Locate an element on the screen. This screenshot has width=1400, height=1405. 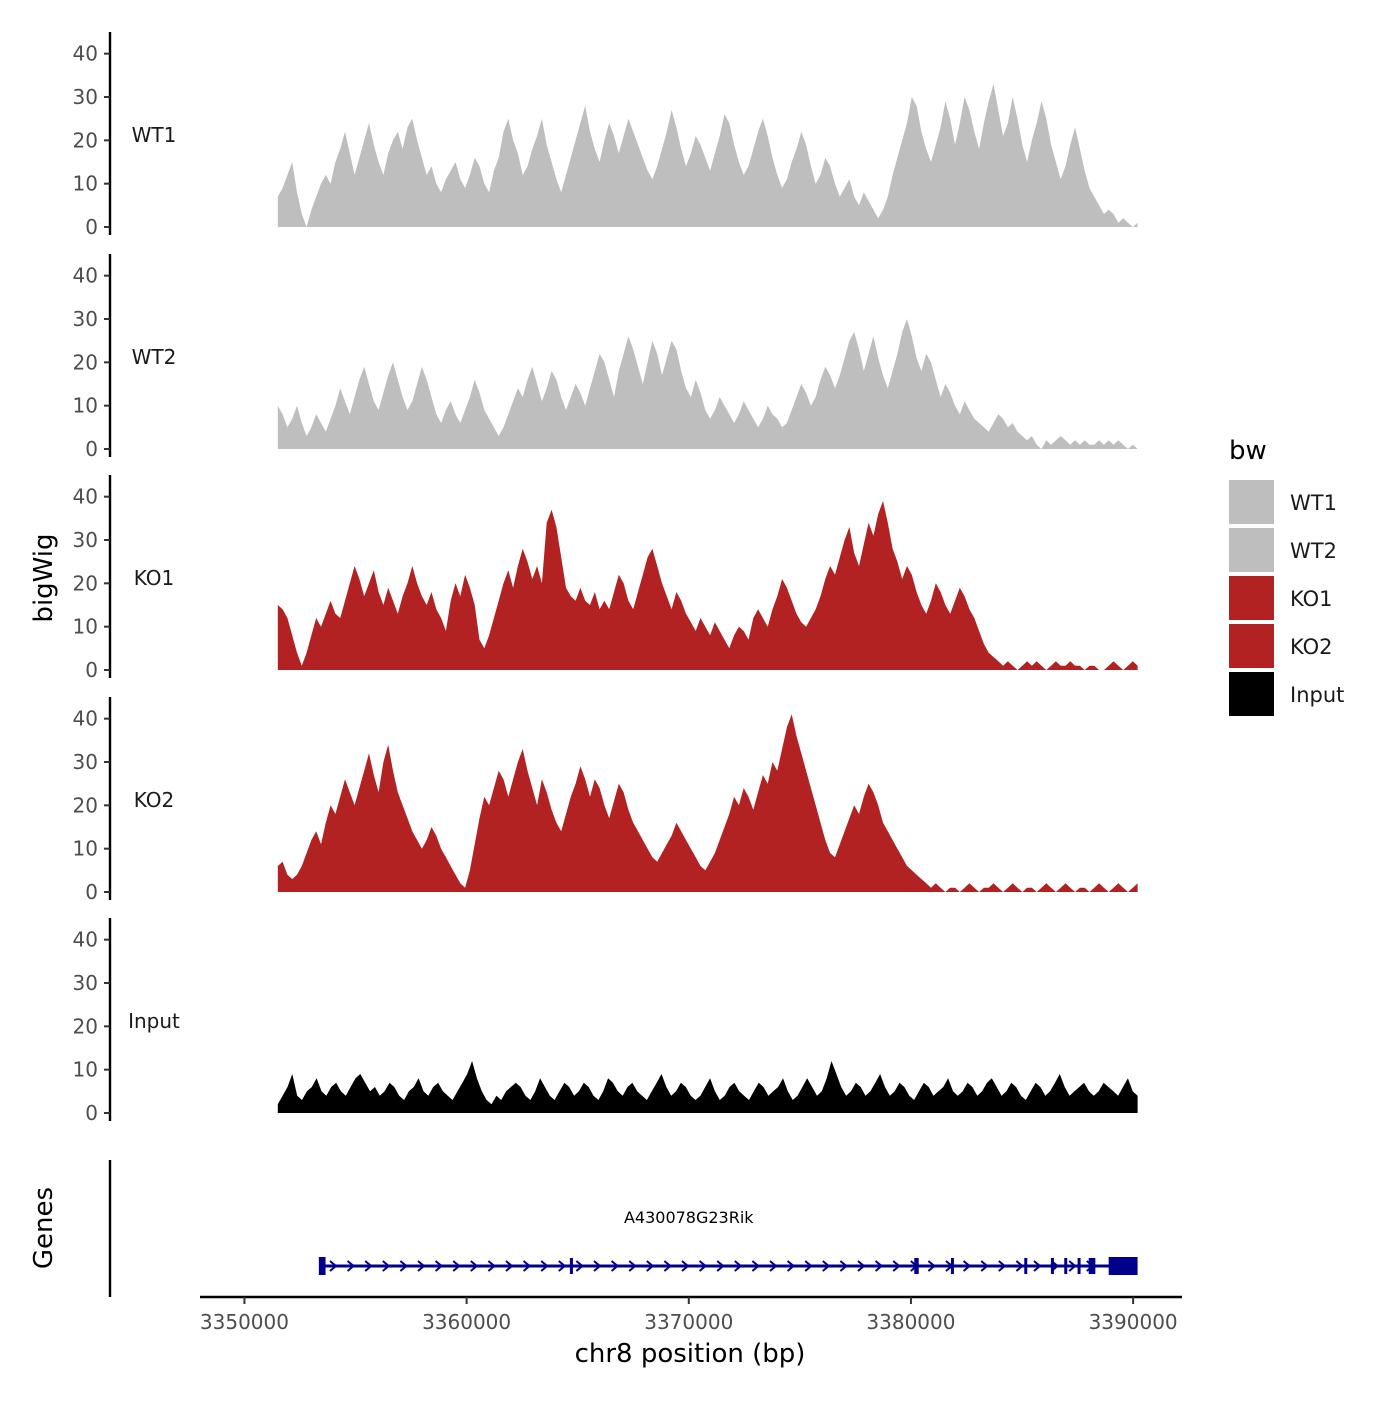
y-tick-label-ko1-0: 0 is located at coordinates (91, 670).